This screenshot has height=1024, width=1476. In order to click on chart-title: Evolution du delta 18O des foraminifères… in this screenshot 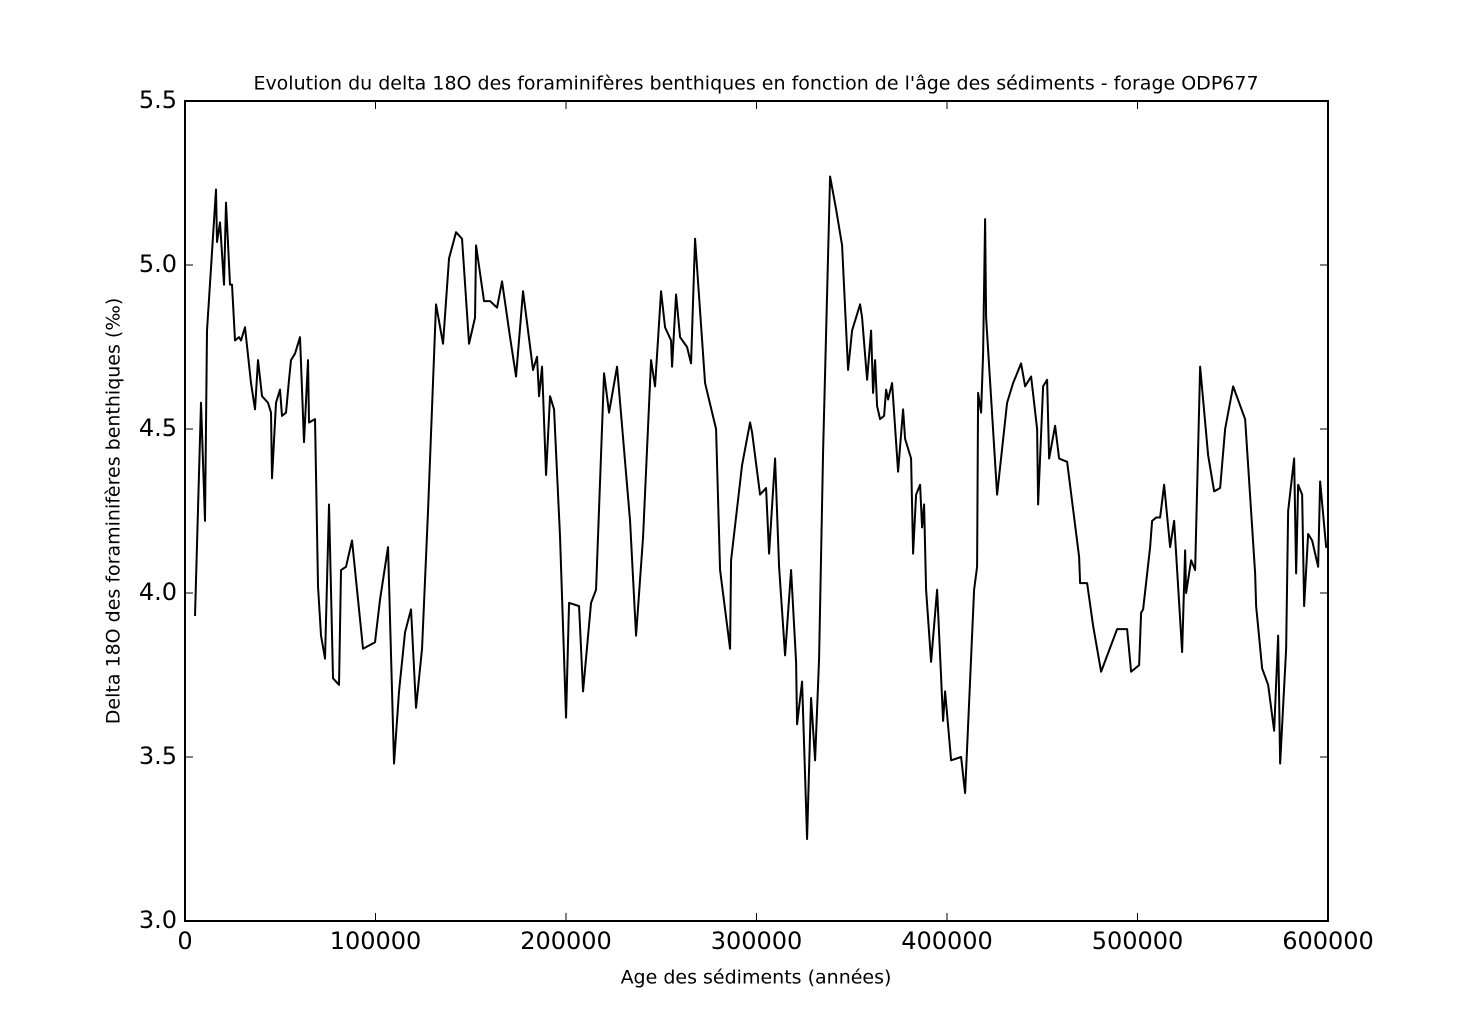, I will do `click(755, 84)`.